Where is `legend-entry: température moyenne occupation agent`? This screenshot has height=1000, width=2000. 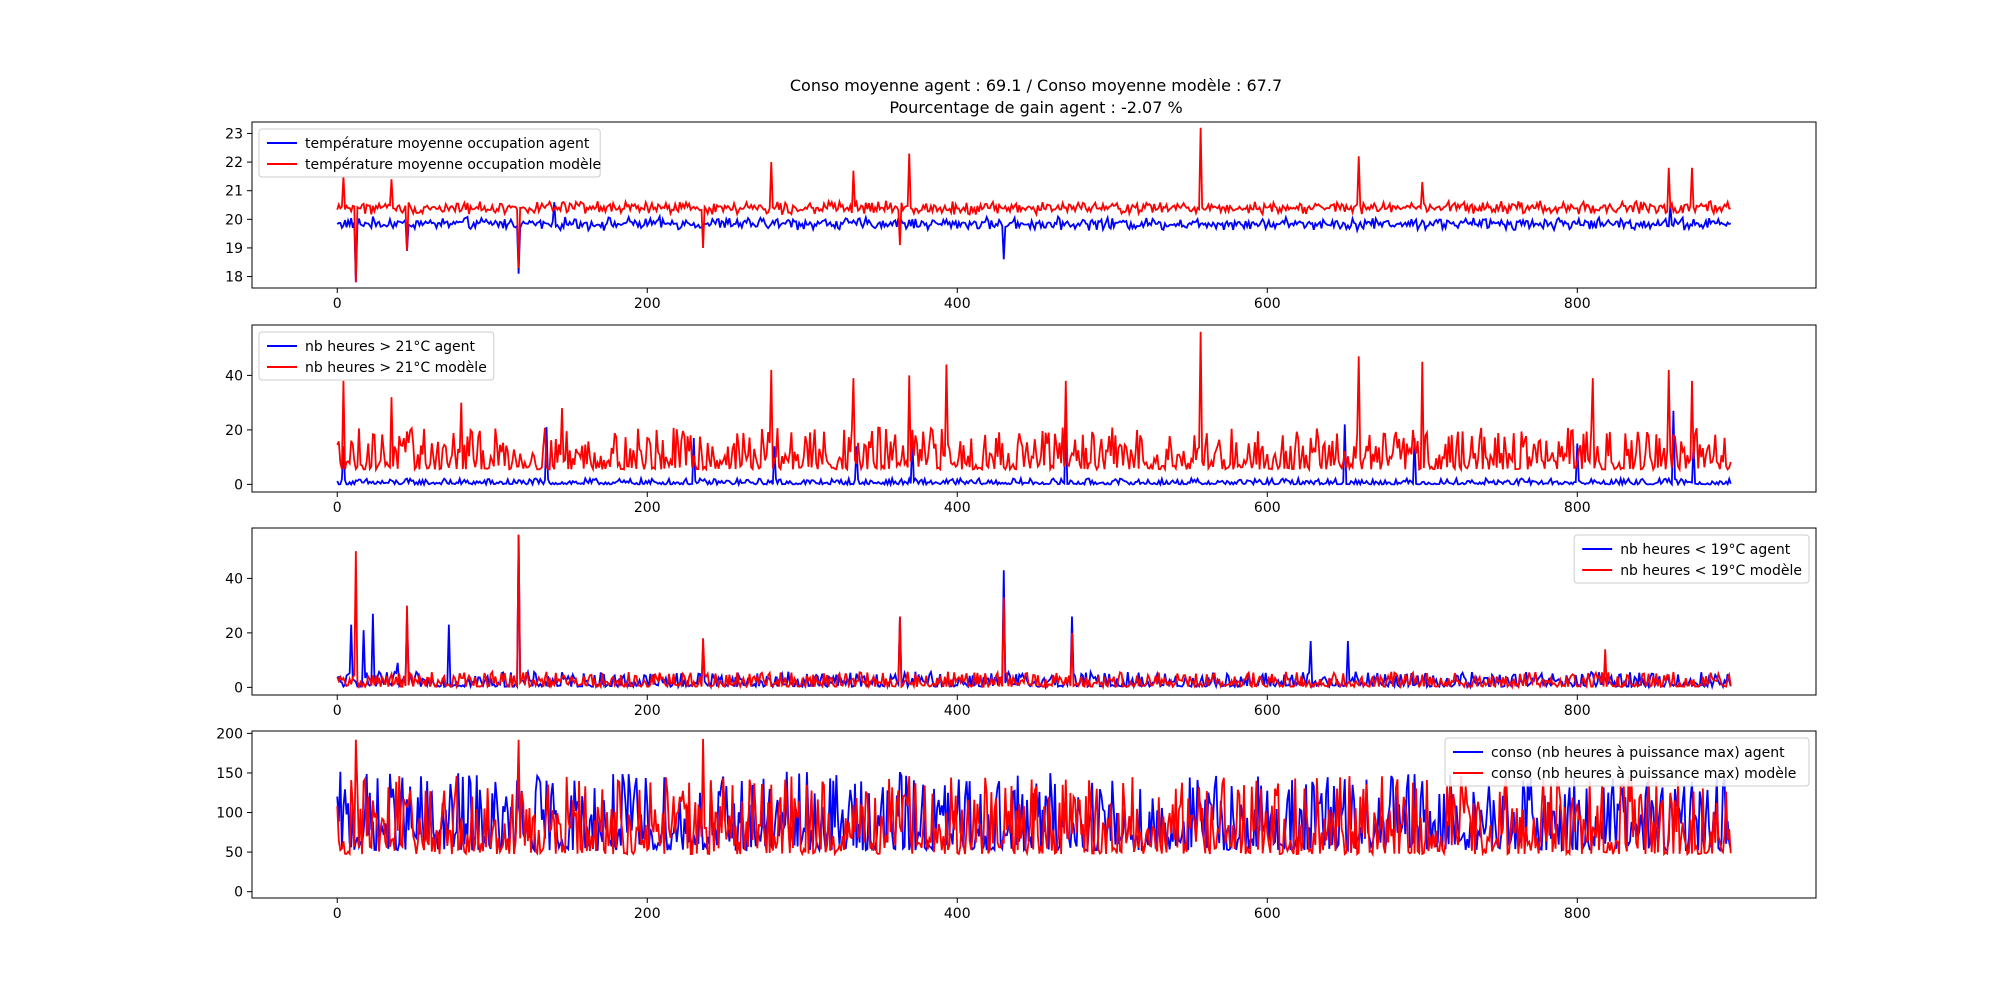 legend-entry: température moyenne occupation agent is located at coordinates (447, 144).